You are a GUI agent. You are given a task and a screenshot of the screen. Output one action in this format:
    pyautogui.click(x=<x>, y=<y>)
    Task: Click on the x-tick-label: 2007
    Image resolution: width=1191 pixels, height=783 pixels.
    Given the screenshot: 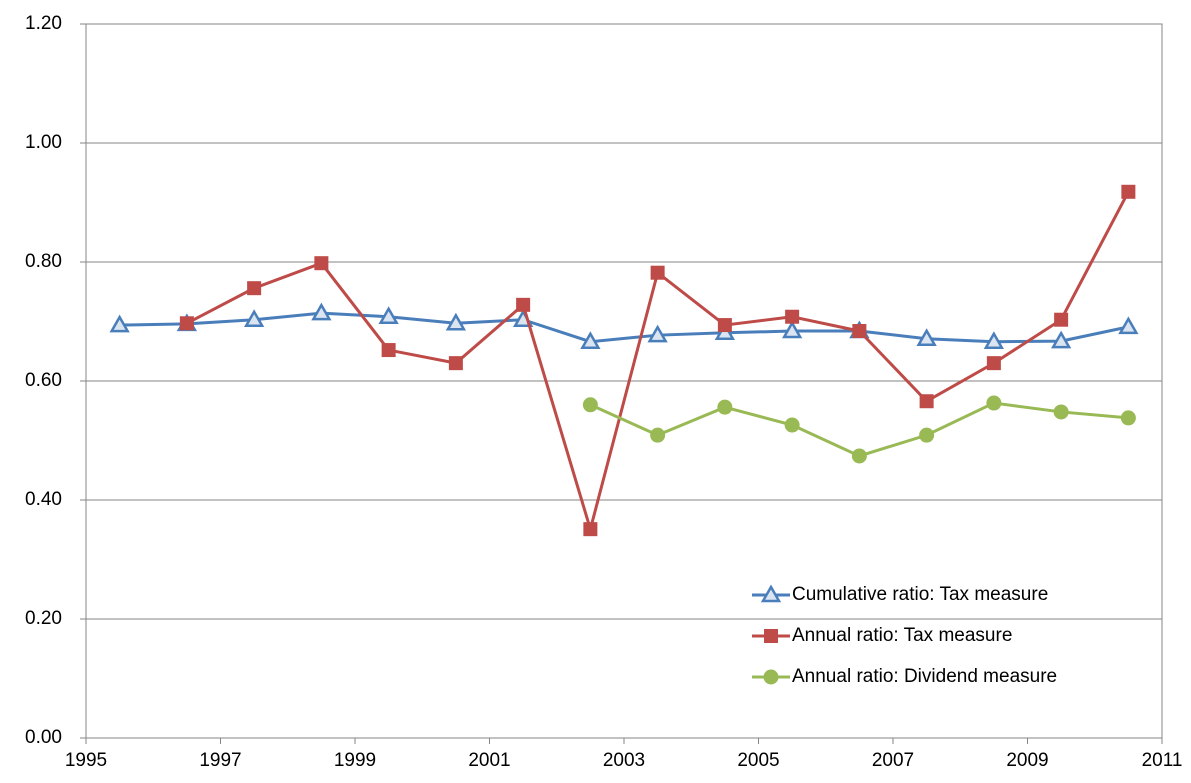 What is the action you would take?
    pyautogui.click(x=893, y=760)
    